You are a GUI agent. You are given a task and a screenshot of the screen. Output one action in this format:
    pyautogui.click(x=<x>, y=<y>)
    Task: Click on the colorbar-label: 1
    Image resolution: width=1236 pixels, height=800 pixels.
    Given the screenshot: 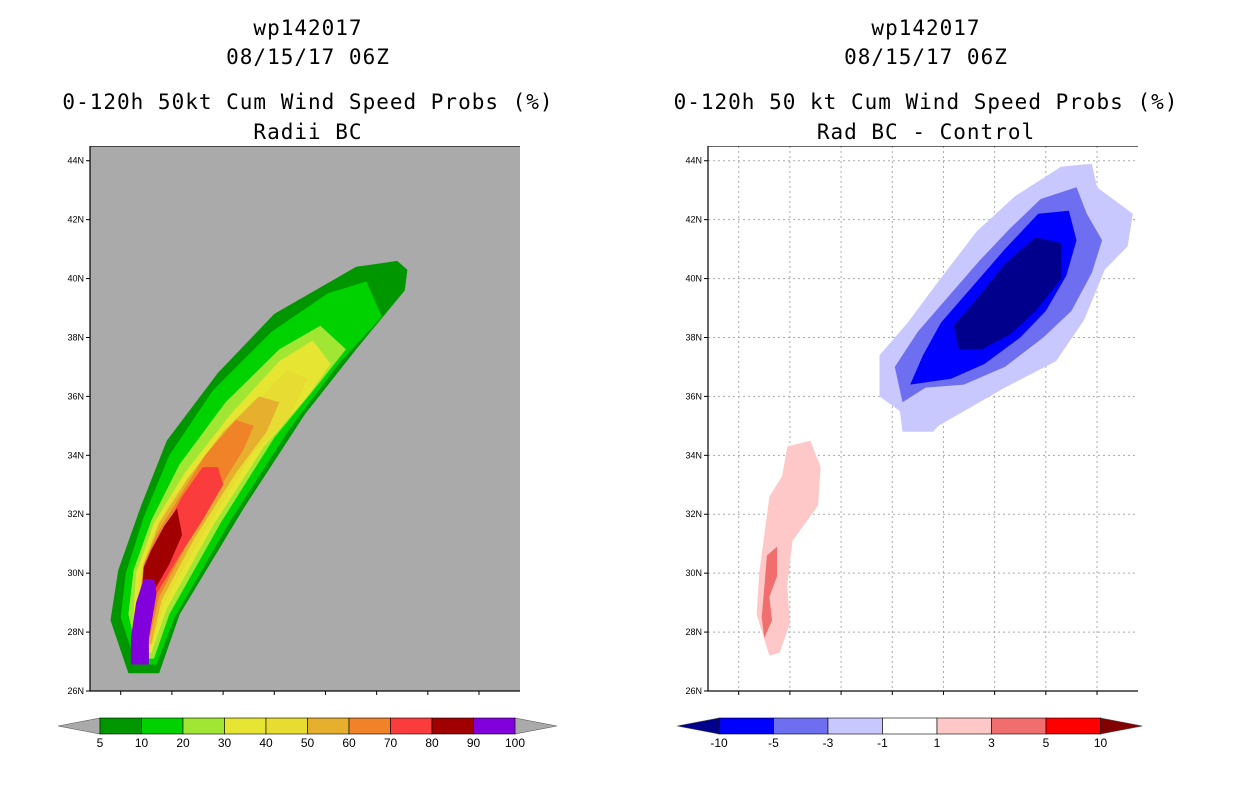 What is the action you would take?
    pyautogui.click(x=937, y=743)
    